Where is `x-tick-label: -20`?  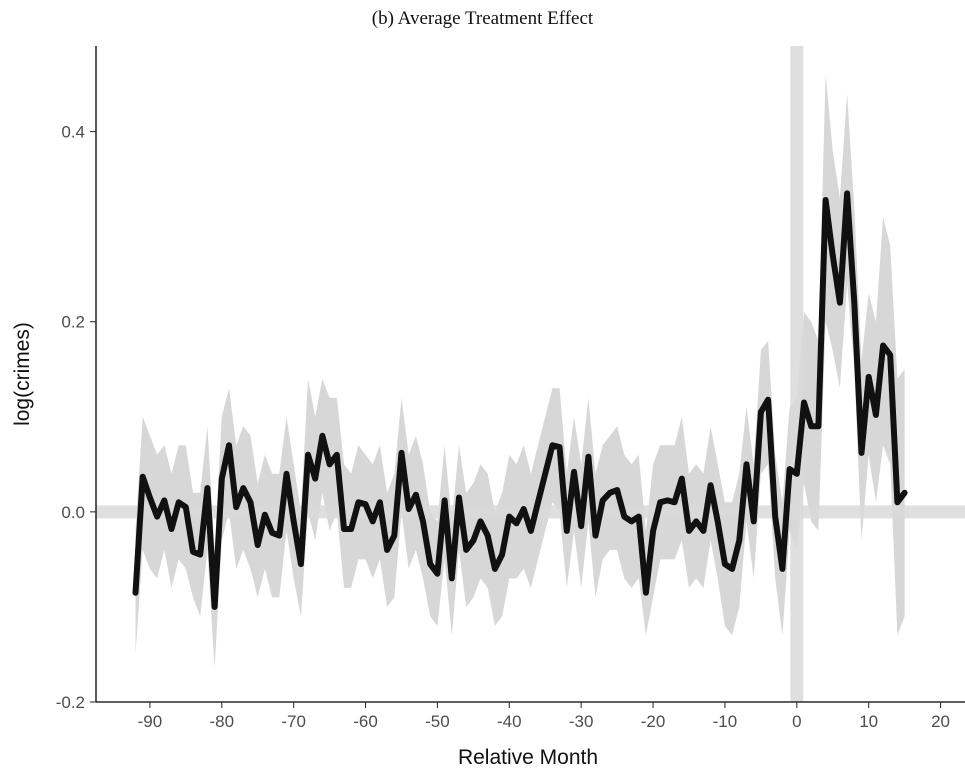 x-tick-label: -20 is located at coordinates (653, 721).